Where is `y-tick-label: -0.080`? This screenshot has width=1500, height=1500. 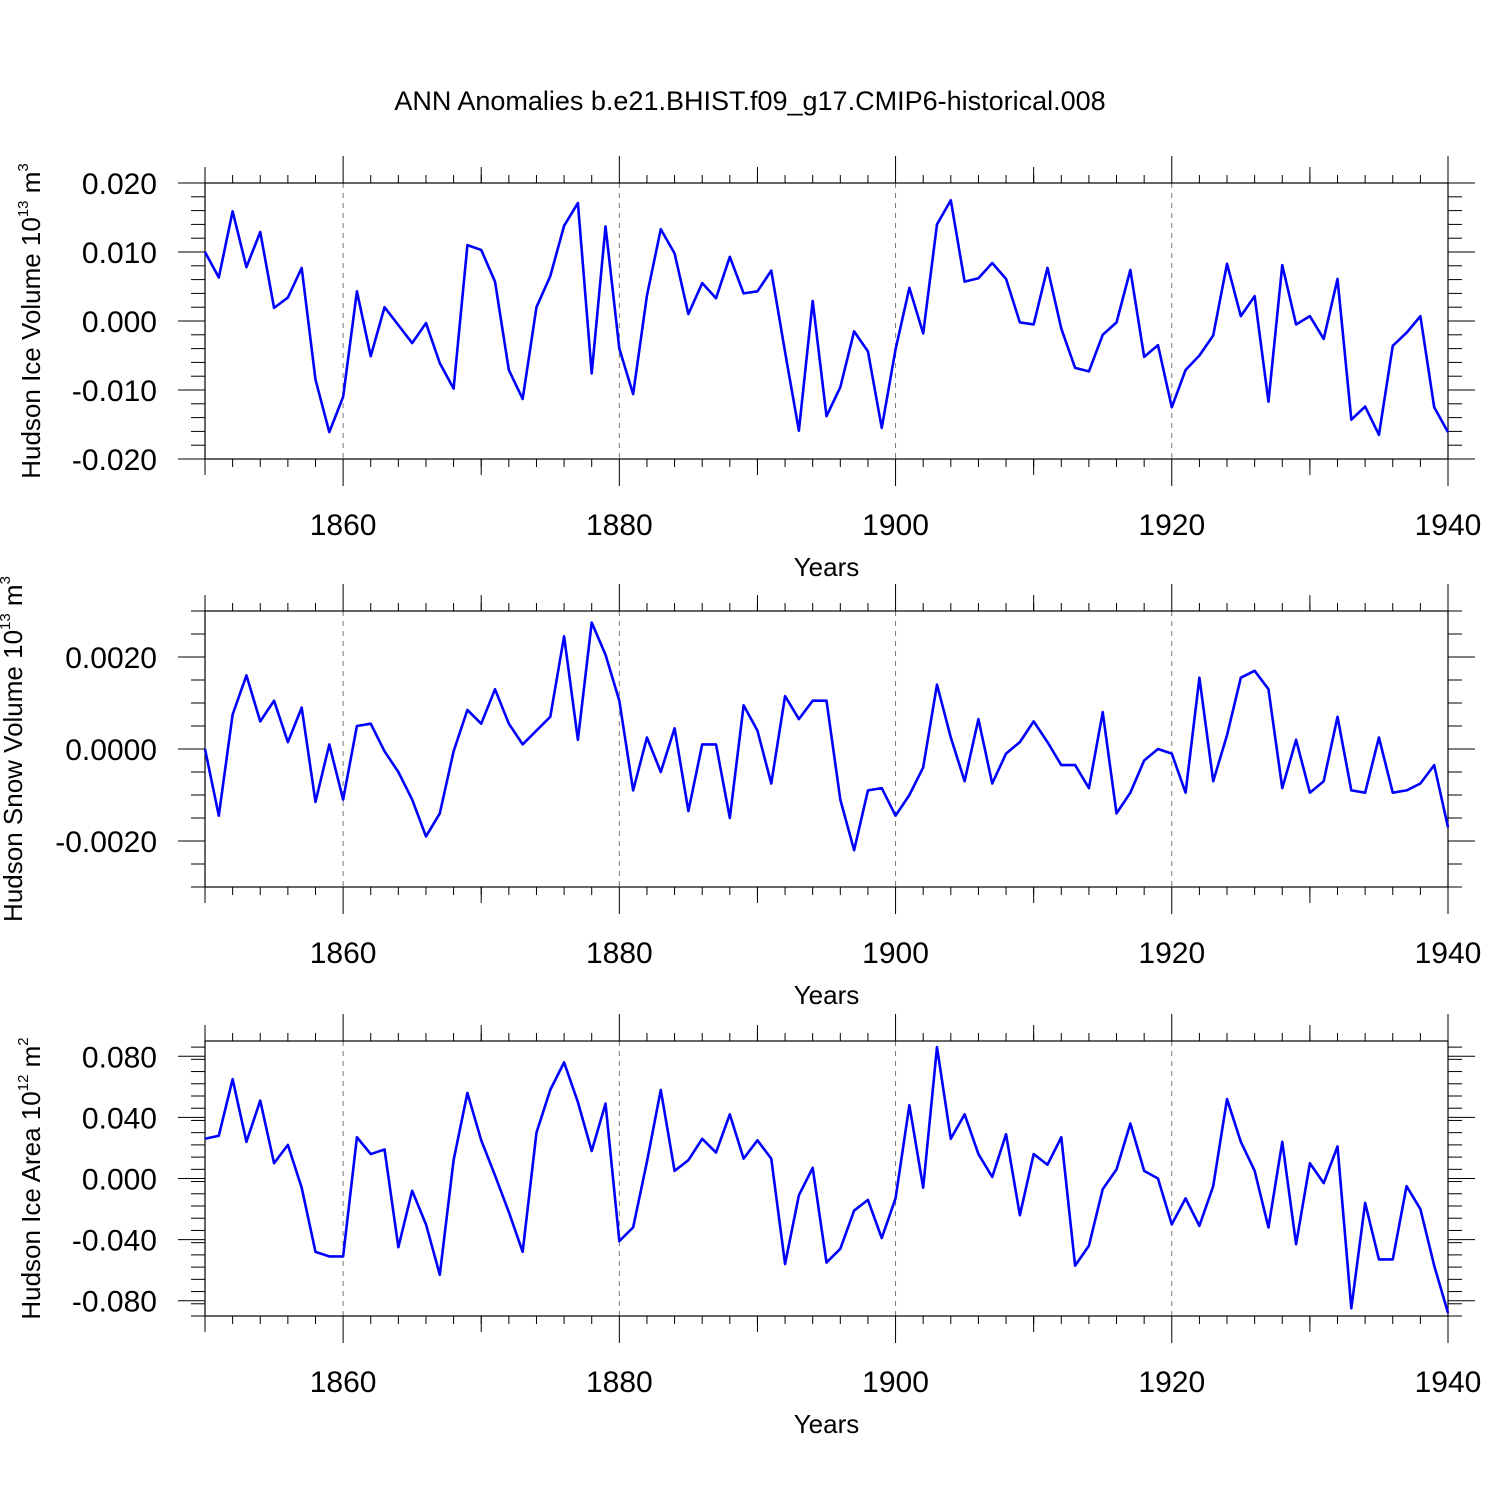
y-tick-label: -0.080 is located at coordinates (114, 1302).